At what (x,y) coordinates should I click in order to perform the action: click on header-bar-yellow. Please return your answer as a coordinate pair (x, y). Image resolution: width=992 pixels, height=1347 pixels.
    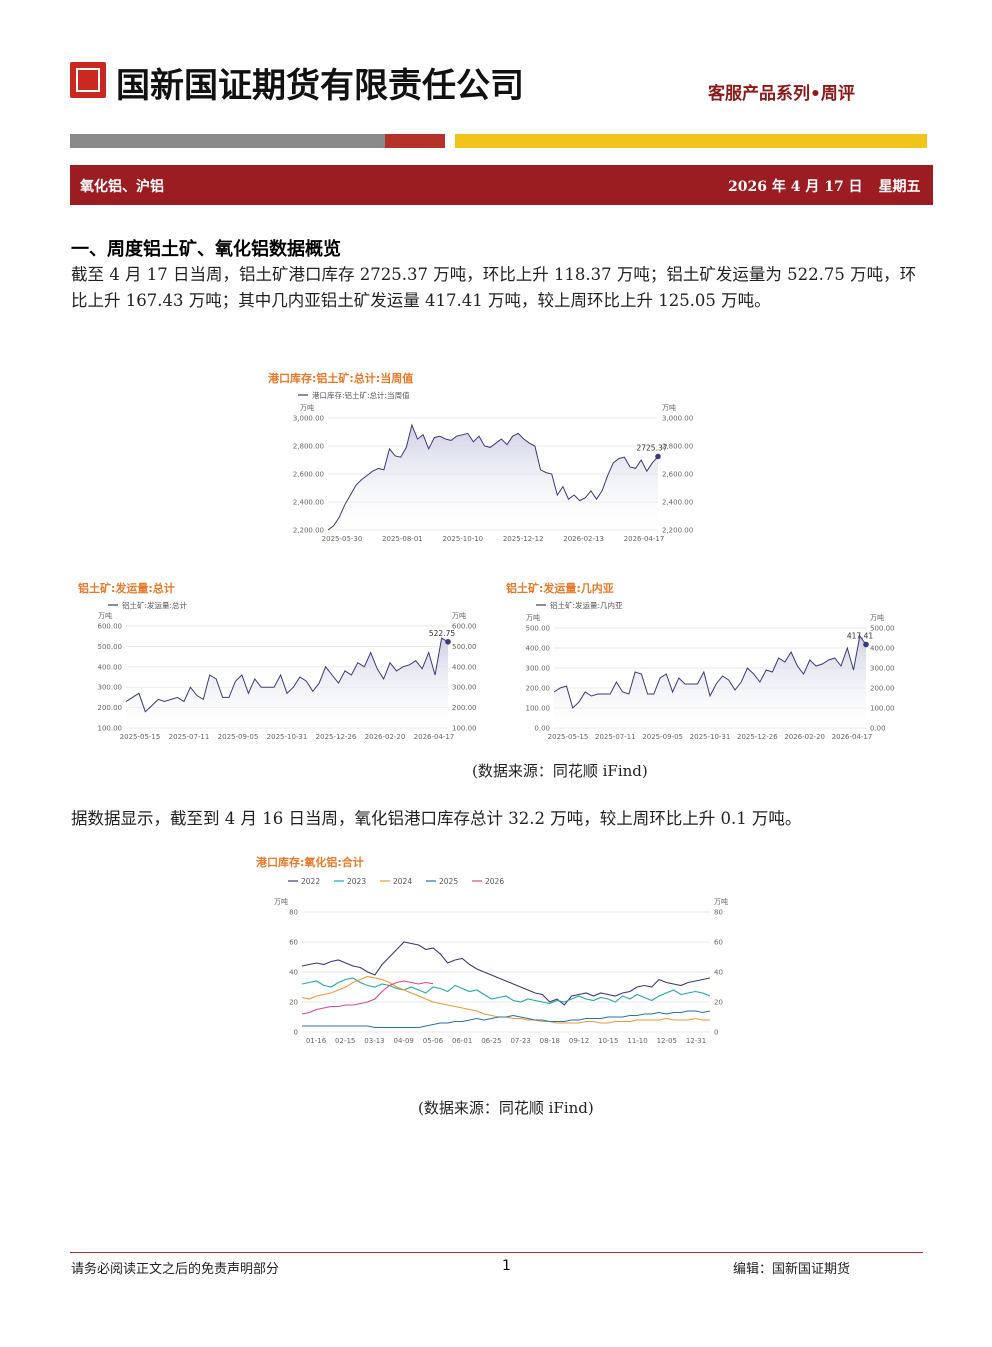
    Looking at the image, I should click on (691, 141).